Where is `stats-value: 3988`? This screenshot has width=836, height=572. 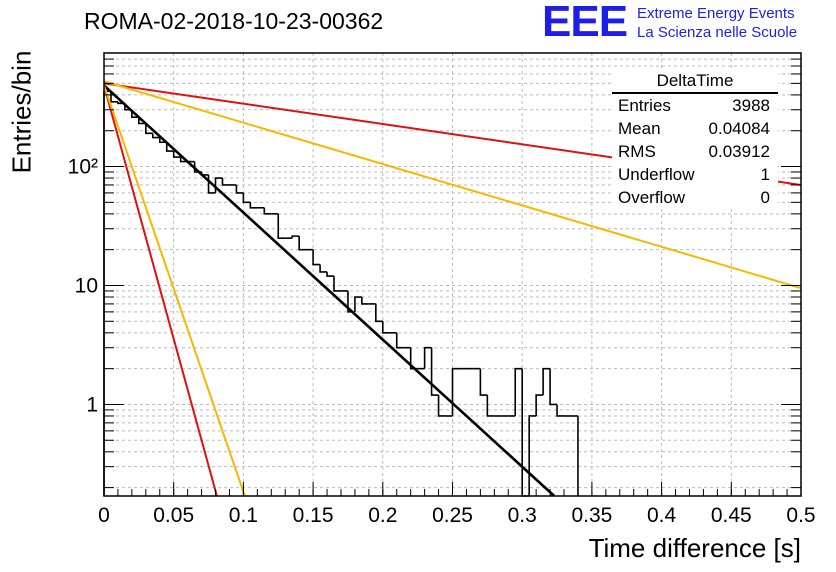 stats-value: 3988 is located at coordinates (751, 105).